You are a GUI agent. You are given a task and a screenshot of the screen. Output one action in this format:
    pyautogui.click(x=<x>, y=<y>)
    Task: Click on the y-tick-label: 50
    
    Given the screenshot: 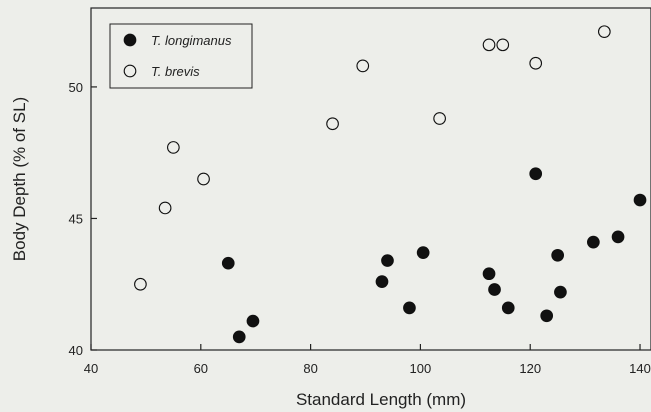 What is the action you would take?
    pyautogui.click(x=76, y=87)
    